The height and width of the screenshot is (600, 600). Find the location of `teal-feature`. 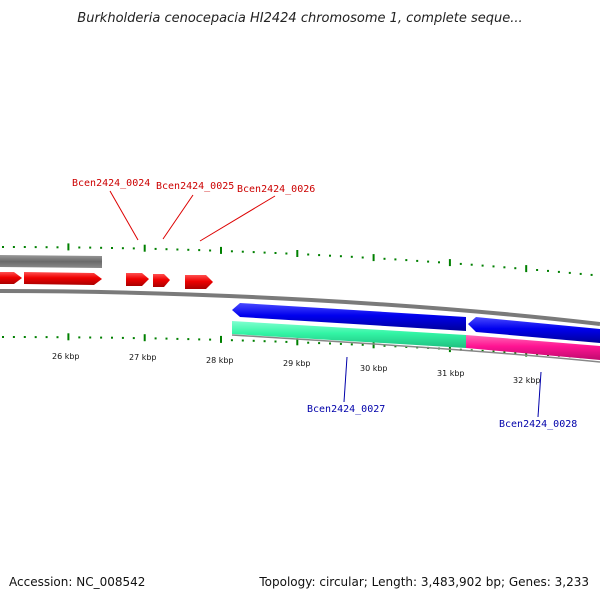

teal-feature is located at coordinates (349, 334).